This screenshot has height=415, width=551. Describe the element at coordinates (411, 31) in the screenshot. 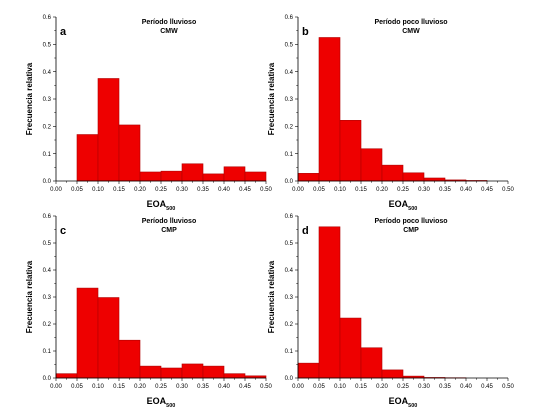

I see `chart-subtitle: CMW` at that location.